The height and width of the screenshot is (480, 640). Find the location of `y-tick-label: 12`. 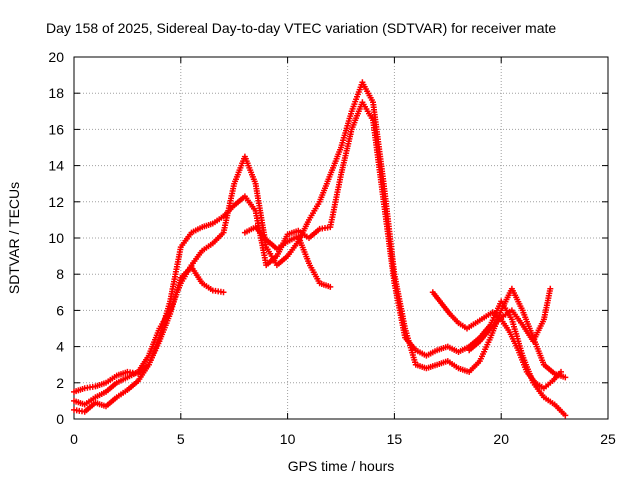

y-tick-label: 12 is located at coordinates (56, 202).